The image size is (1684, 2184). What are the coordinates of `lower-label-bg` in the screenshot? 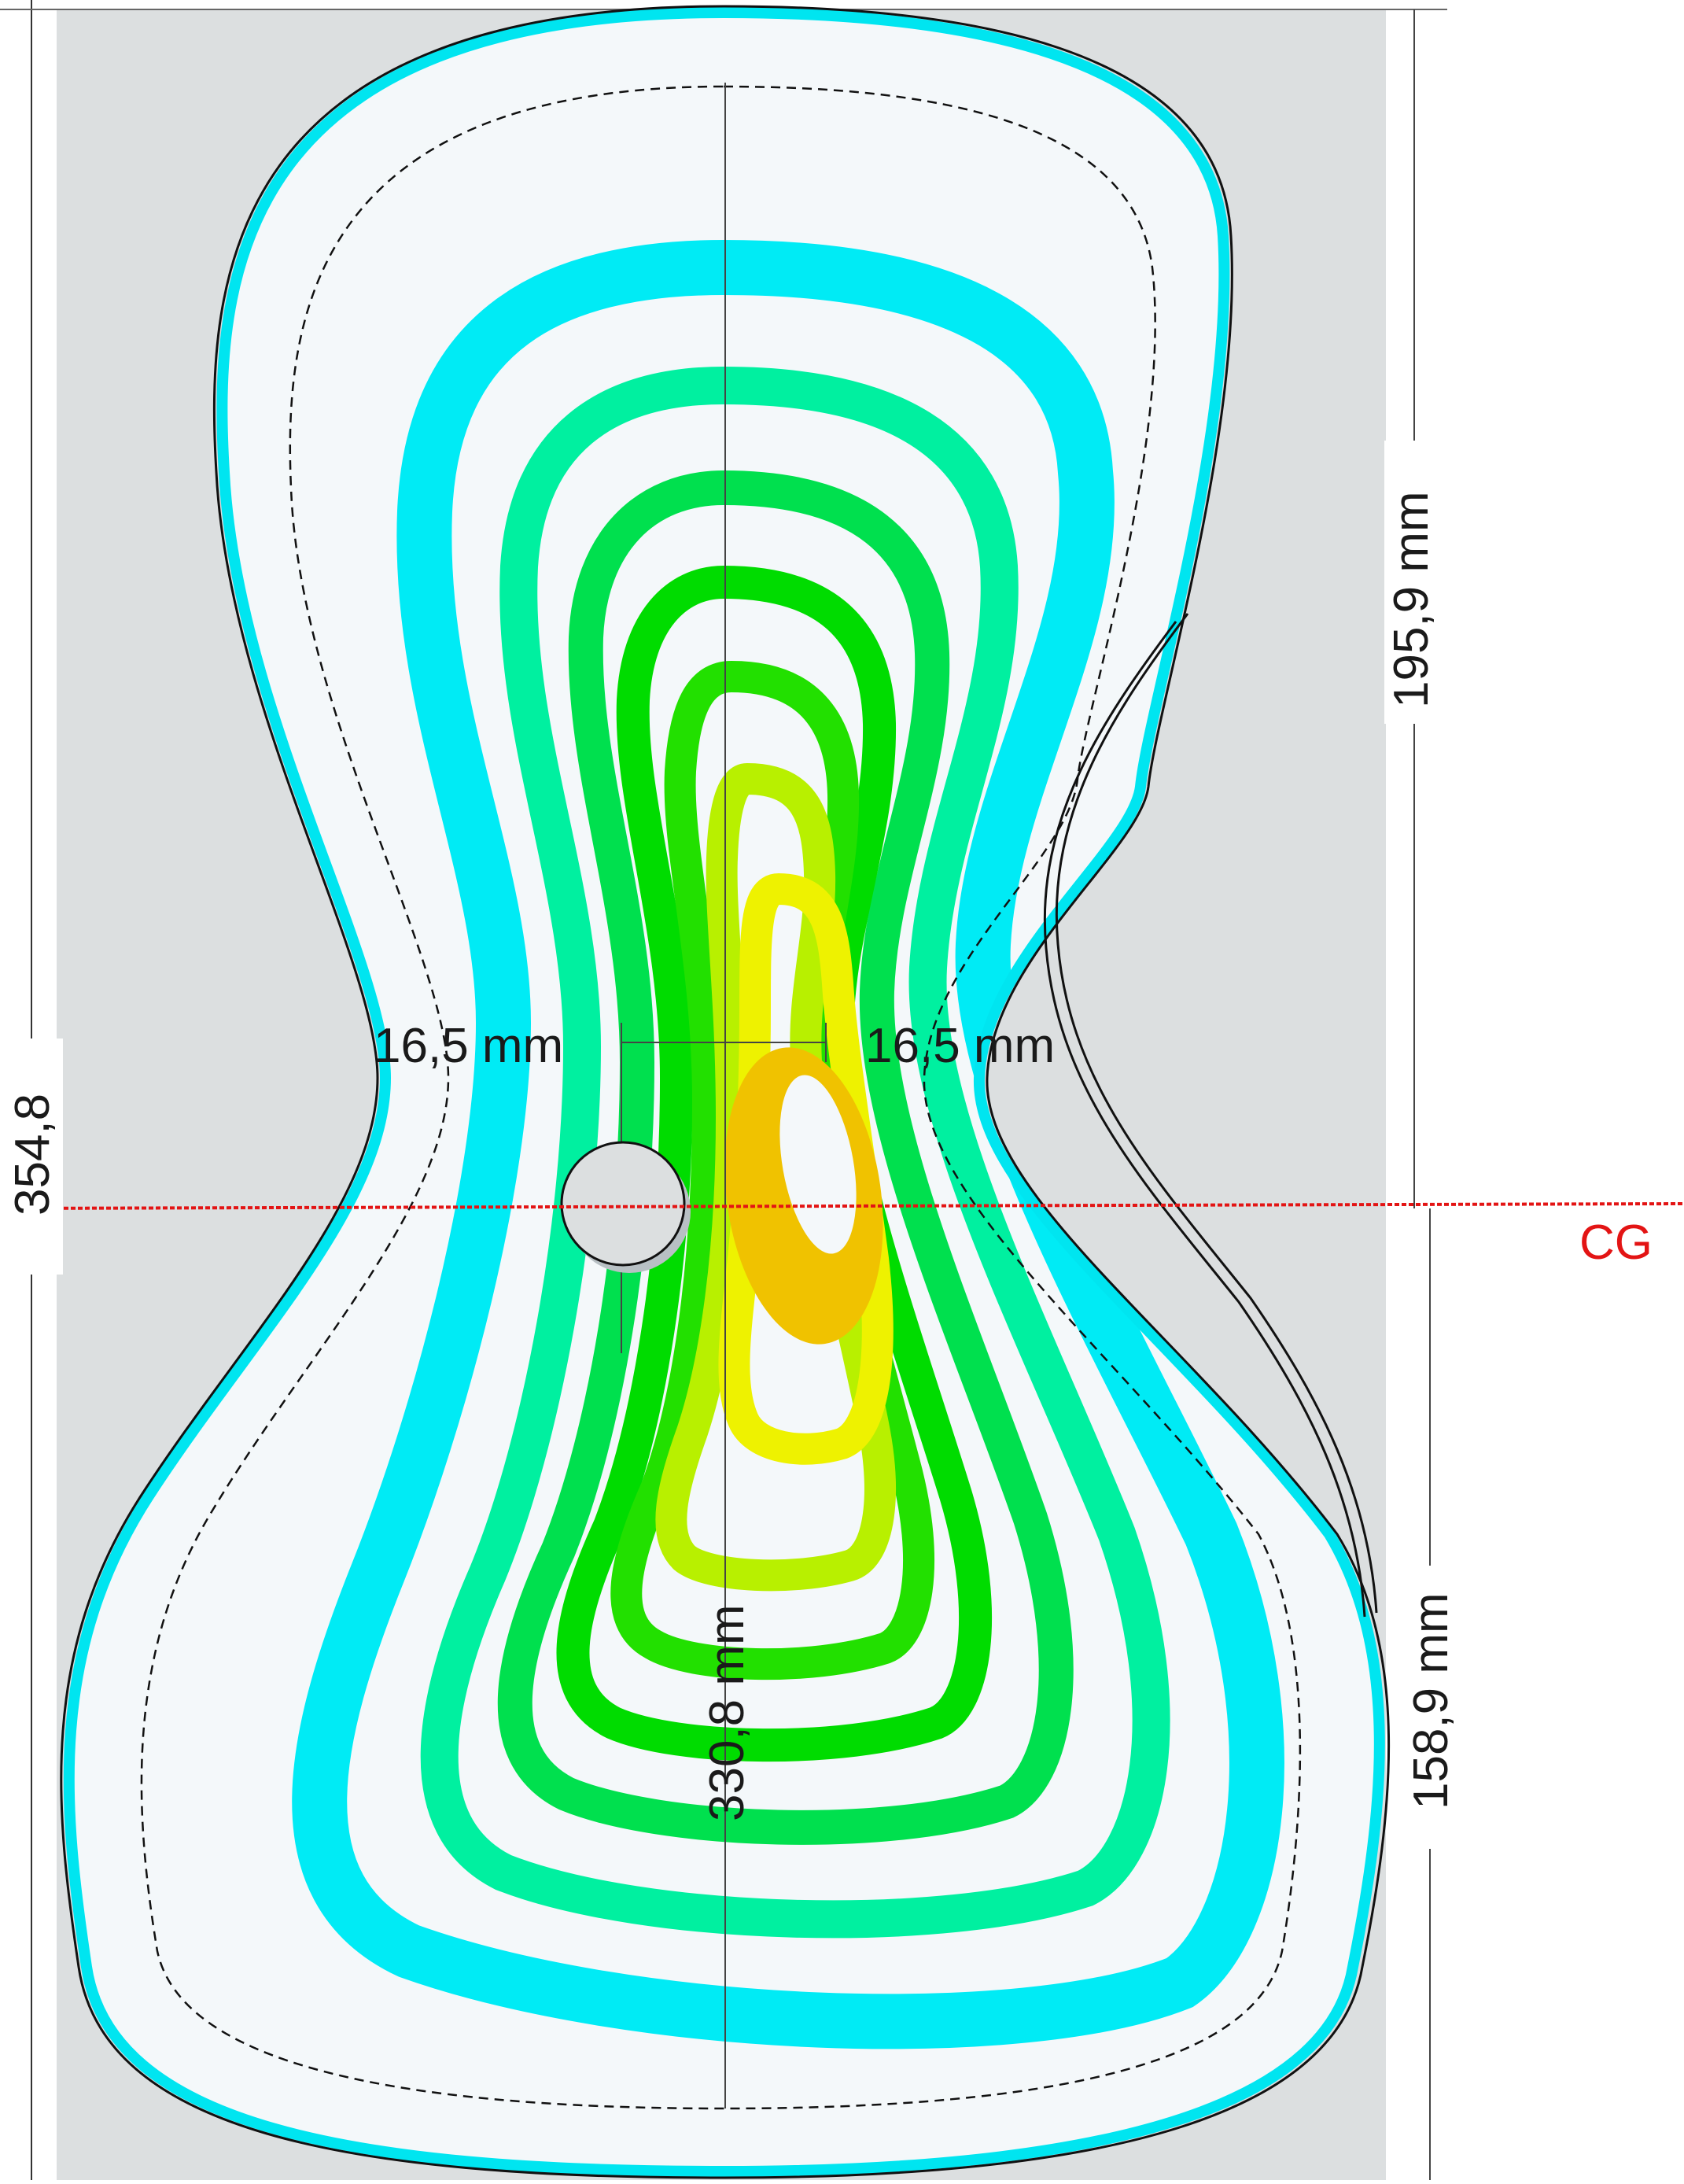 It's located at (1431, 1708).